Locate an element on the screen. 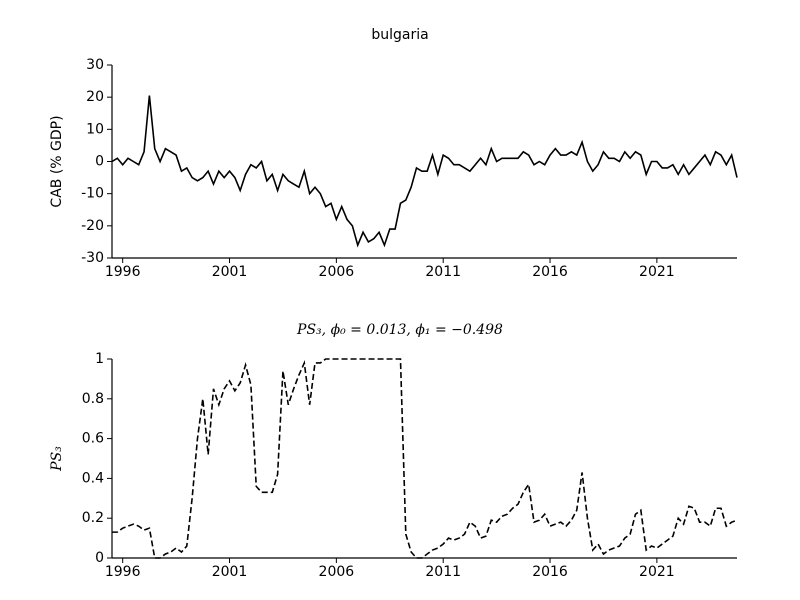  y-axis-label: CAB (% GDP) is located at coordinates (57, 161).